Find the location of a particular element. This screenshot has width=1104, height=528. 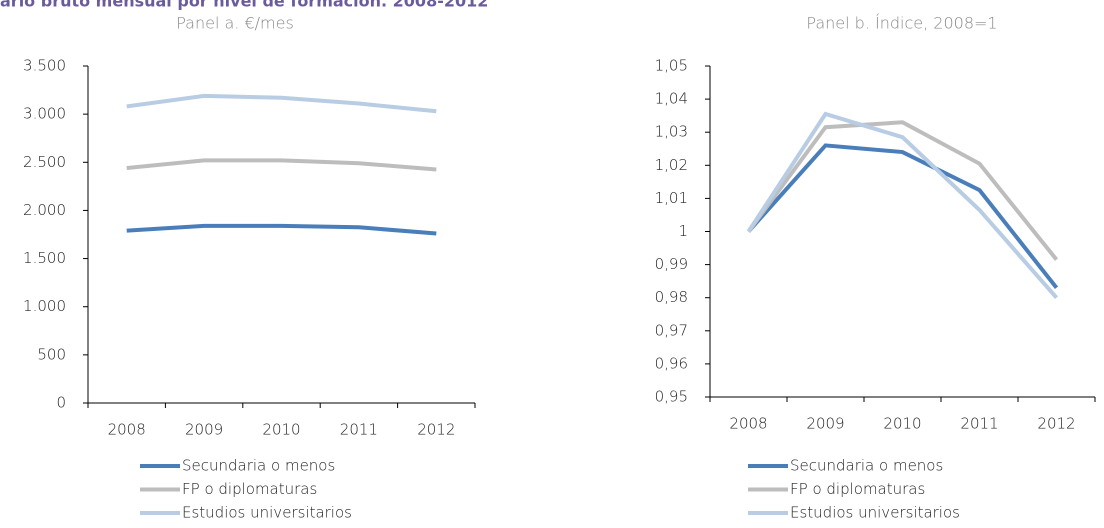

y-tick-label: 0,98 is located at coordinates (671, 297).